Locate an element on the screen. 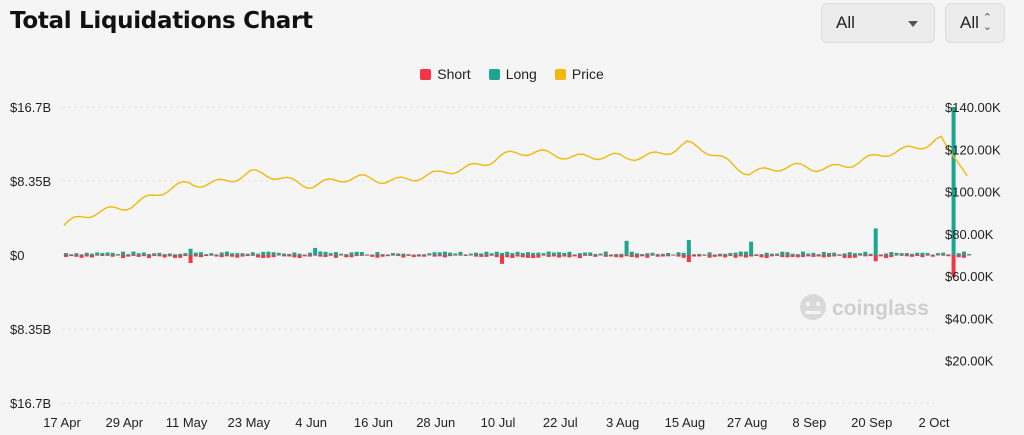 The height and width of the screenshot is (435, 1024). right-axis-tick: $140.00K is located at coordinates (973, 107).